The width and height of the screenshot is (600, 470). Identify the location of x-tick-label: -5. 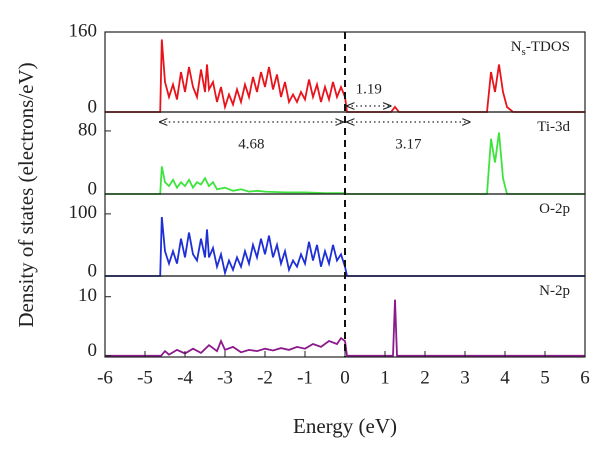
(145, 377).